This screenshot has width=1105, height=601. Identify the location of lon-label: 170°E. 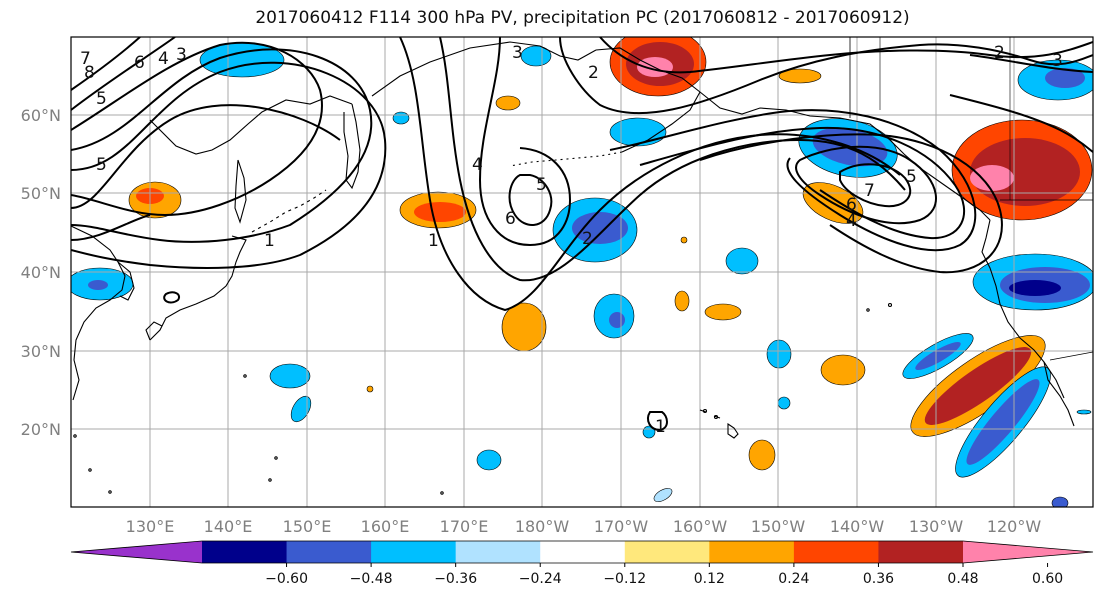
(464, 526).